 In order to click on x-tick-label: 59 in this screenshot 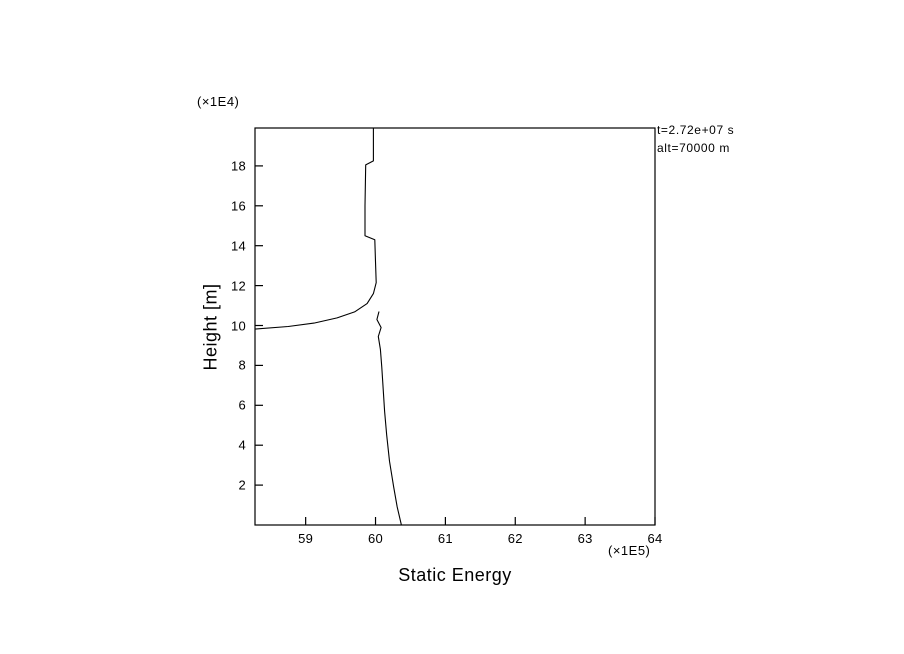, I will do `click(306, 538)`.